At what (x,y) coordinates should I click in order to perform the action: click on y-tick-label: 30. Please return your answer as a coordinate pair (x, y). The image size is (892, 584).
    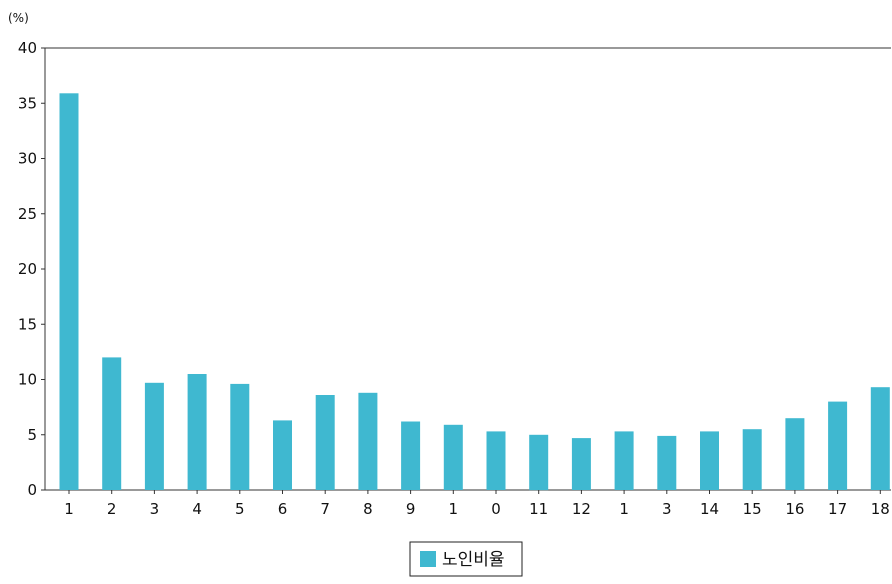
    Looking at the image, I should click on (27, 159).